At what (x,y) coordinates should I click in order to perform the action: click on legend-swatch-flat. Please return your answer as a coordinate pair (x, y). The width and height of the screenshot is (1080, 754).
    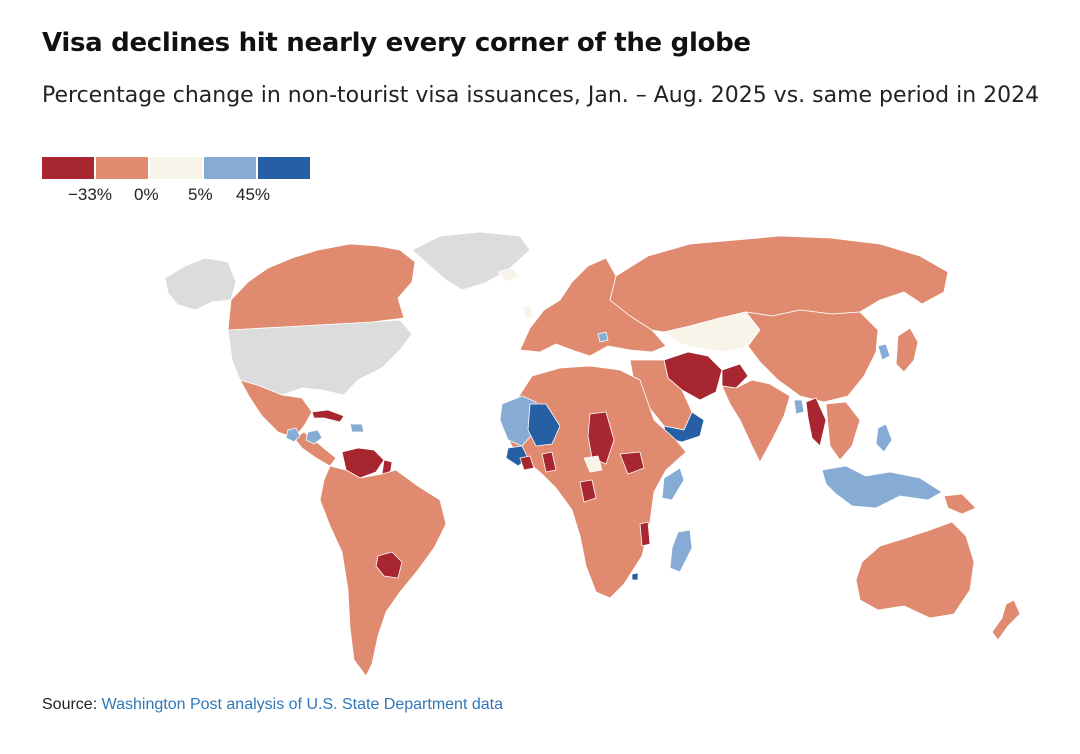
    Looking at the image, I should click on (176, 168).